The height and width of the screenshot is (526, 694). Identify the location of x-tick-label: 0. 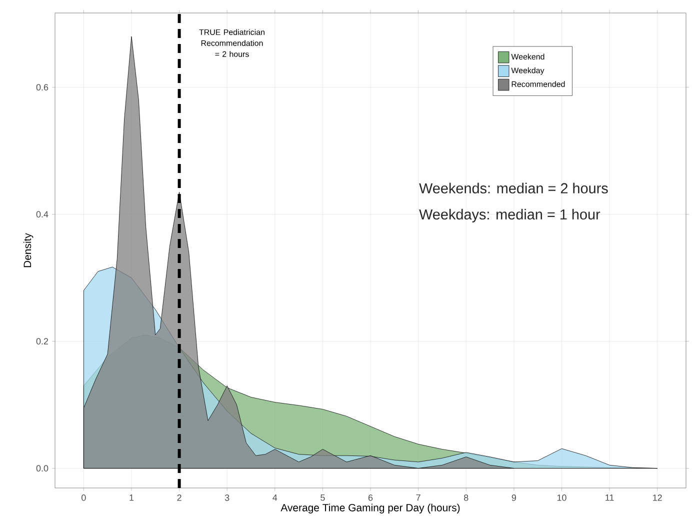
(84, 497).